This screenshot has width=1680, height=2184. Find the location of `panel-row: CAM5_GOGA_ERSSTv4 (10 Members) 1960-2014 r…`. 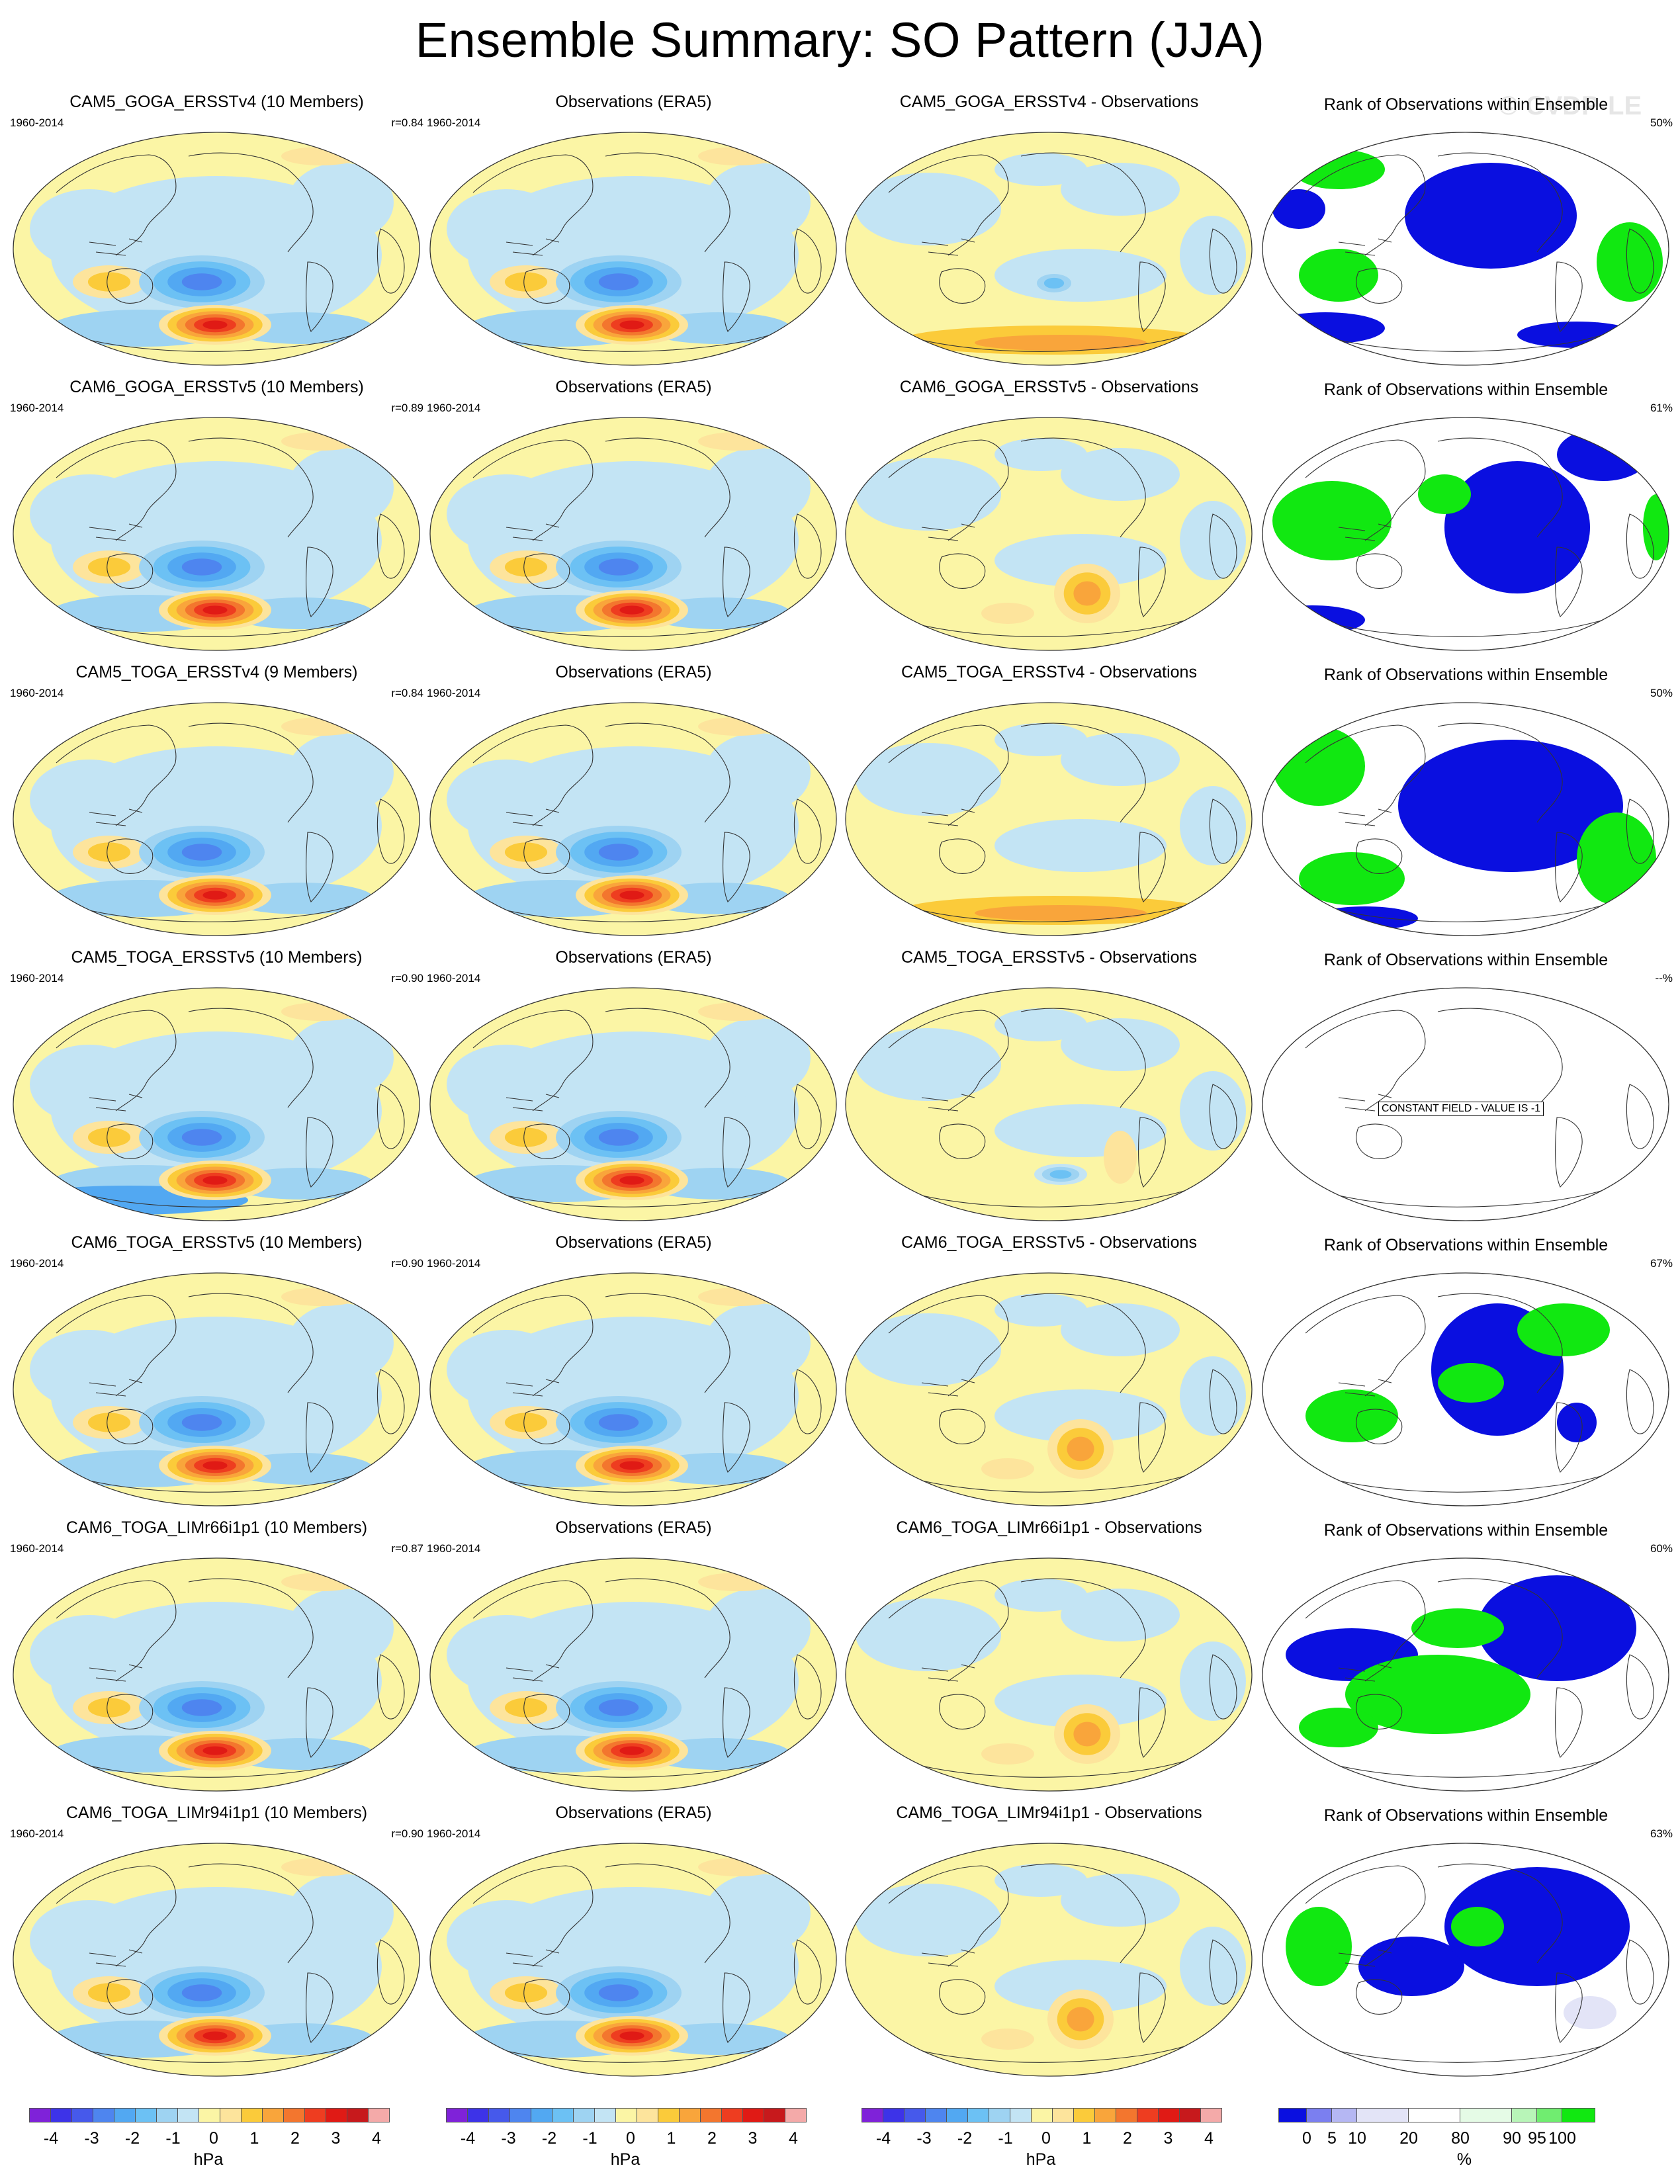

panel-row: CAM5_GOGA_ERSSTv4 (10 Members) 1960-2014 r… is located at coordinates (840, 235).